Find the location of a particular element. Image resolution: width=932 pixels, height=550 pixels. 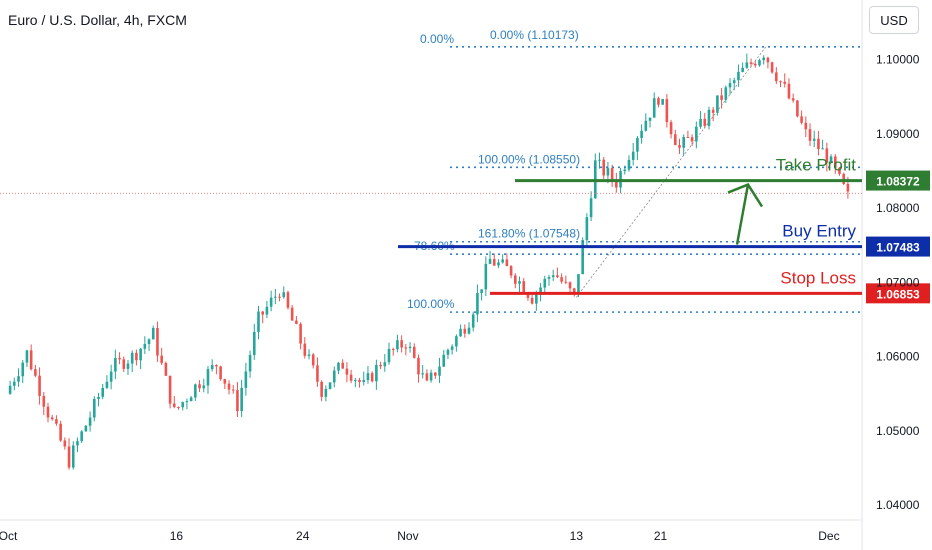

take_profit-price-label: 1.08372 is located at coordinates (898, 182).